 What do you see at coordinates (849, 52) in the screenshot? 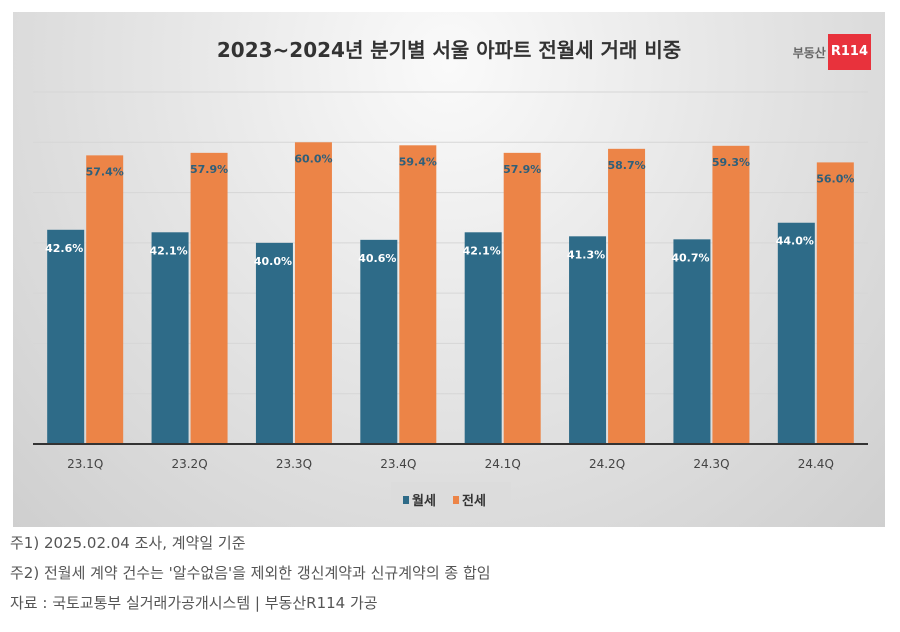
I see `logo-badge: R114` at bounding box center [849, 52].